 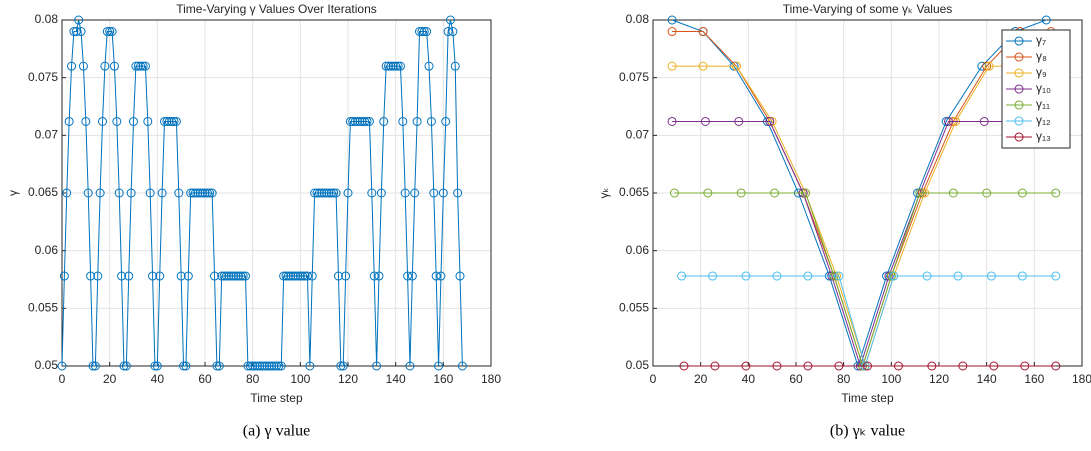 I want to click on y-axis-label: γₖ, so click(x=604, y=192).